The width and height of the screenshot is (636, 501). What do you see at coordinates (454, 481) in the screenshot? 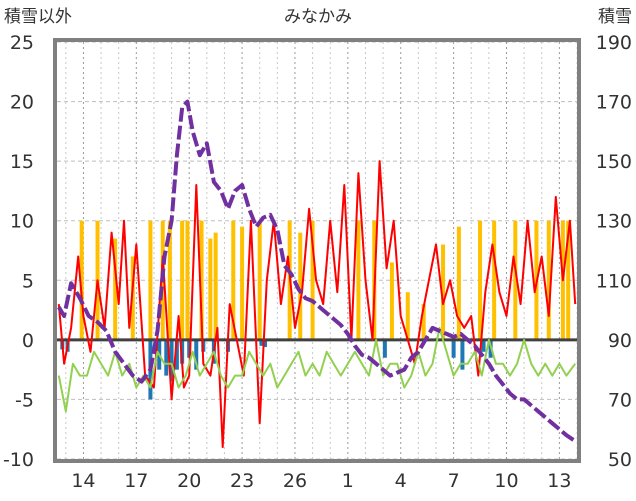
I see `x-tick-label: 7` at bounding box center [454, 481].